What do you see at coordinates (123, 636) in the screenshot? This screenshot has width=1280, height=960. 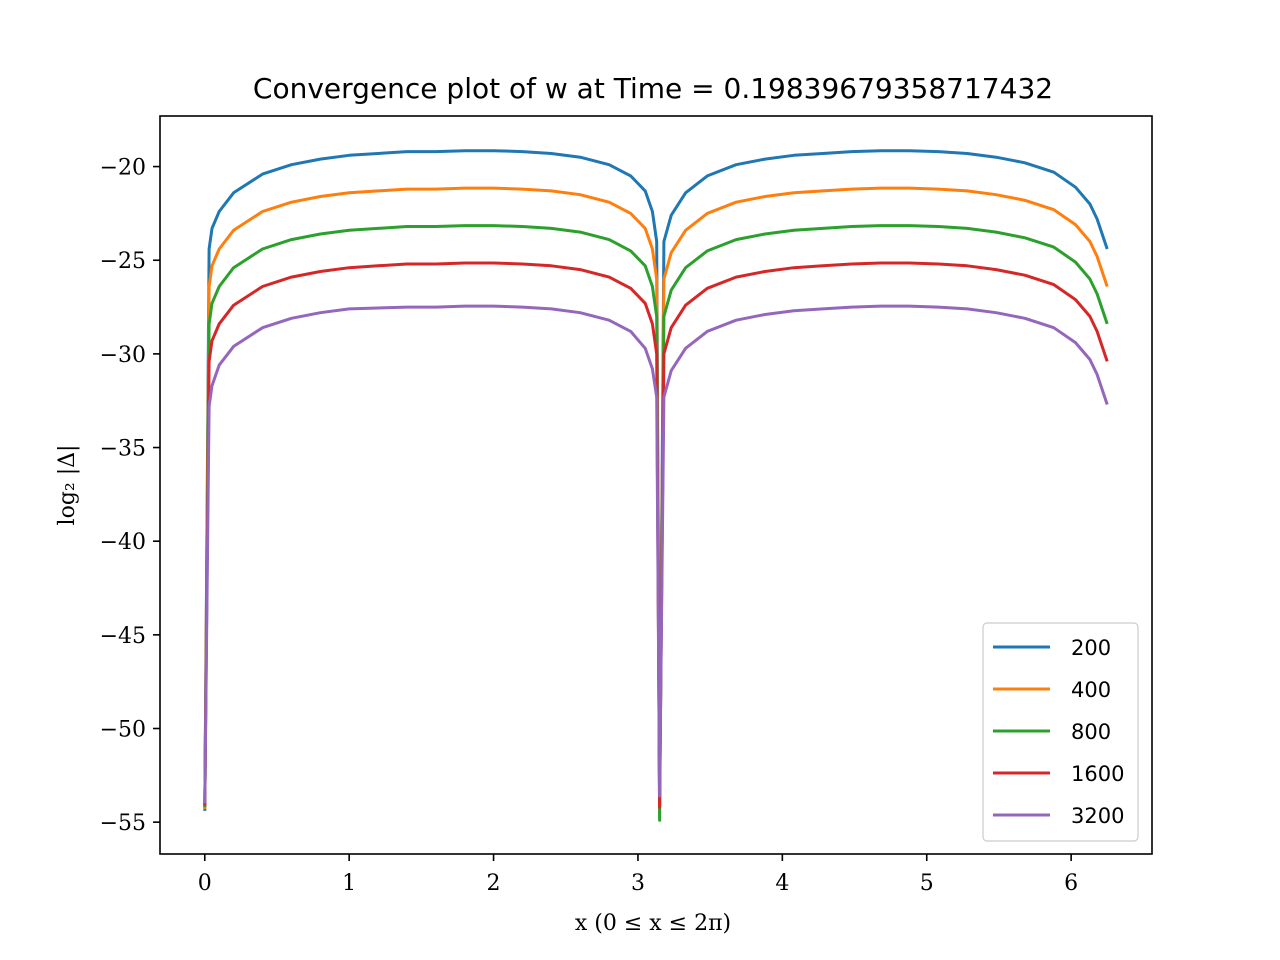 I see `y-tick-label: −45` at bounding box center [123, 636].